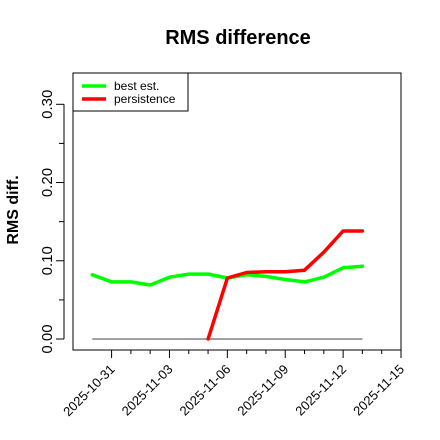  What do you see at coordinates (47, 182) in the screenshot?
I see `y-tick-label: 0.20` at bounding box center [47, 182].